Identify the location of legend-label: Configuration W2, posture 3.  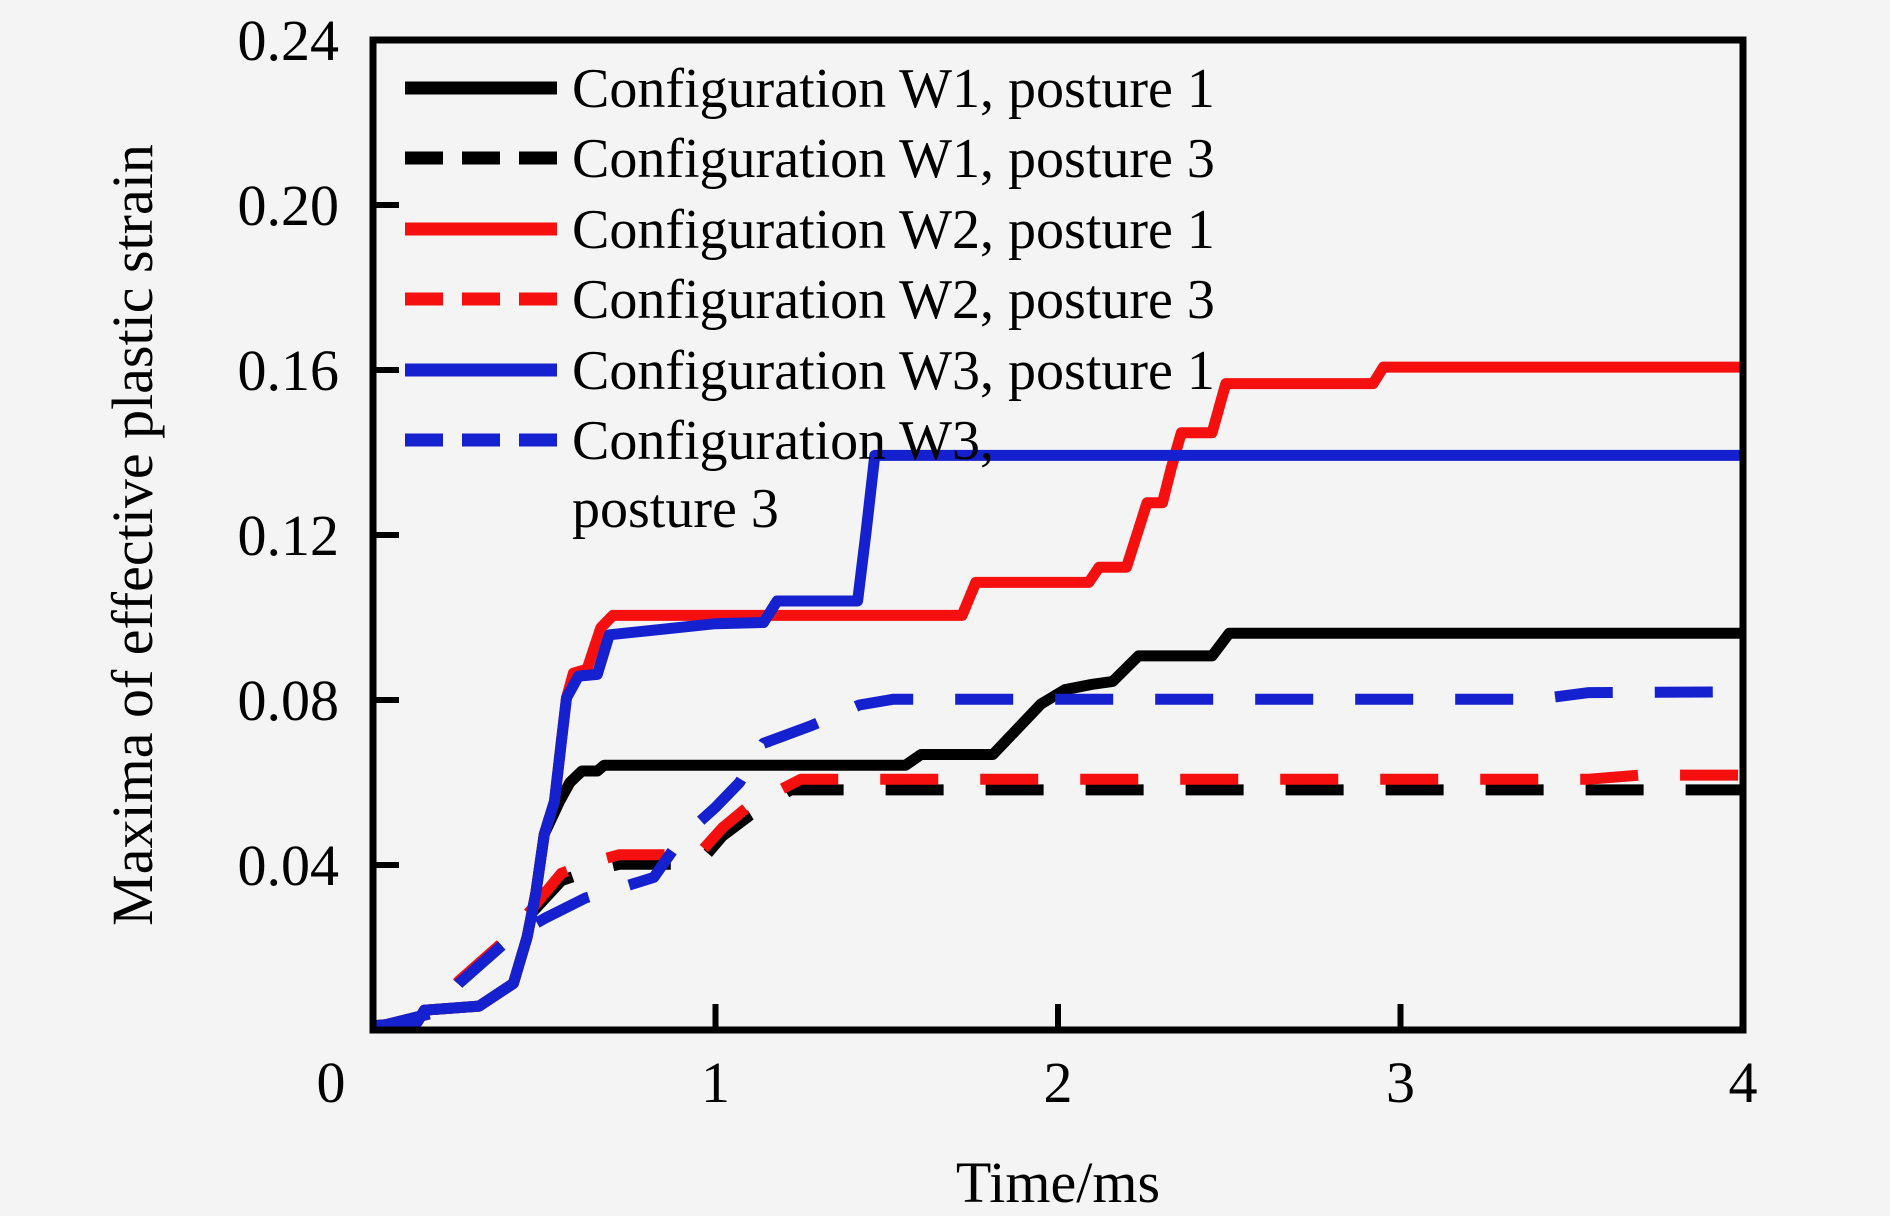
(893, 300).